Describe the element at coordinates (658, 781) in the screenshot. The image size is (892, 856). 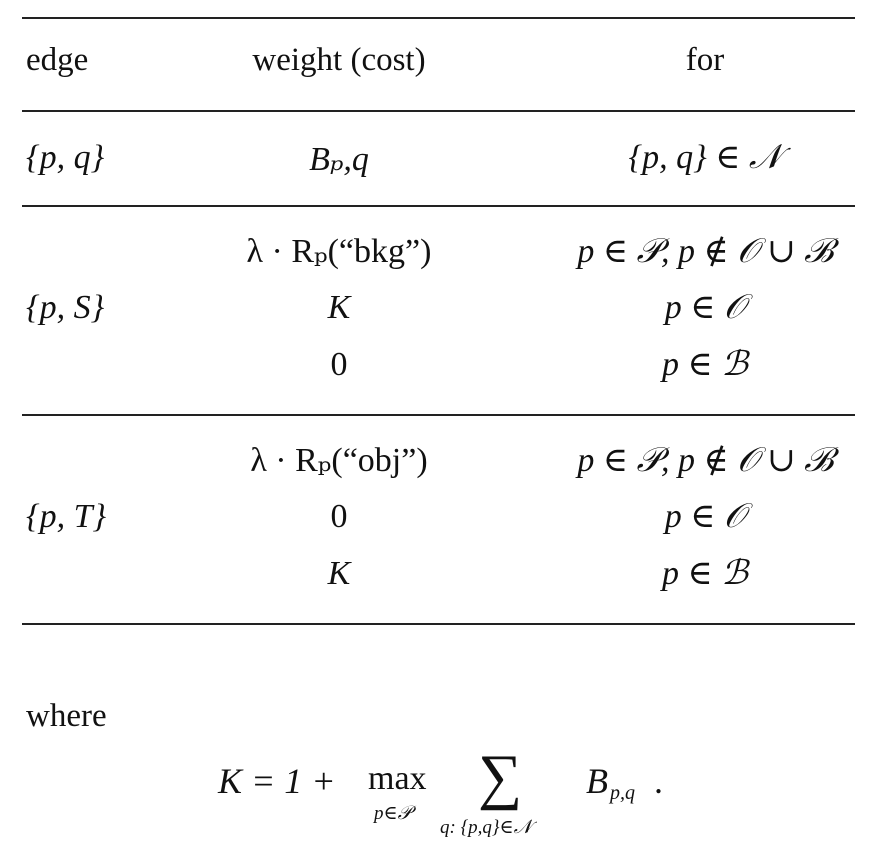
I see `formula-period: .` at that location.